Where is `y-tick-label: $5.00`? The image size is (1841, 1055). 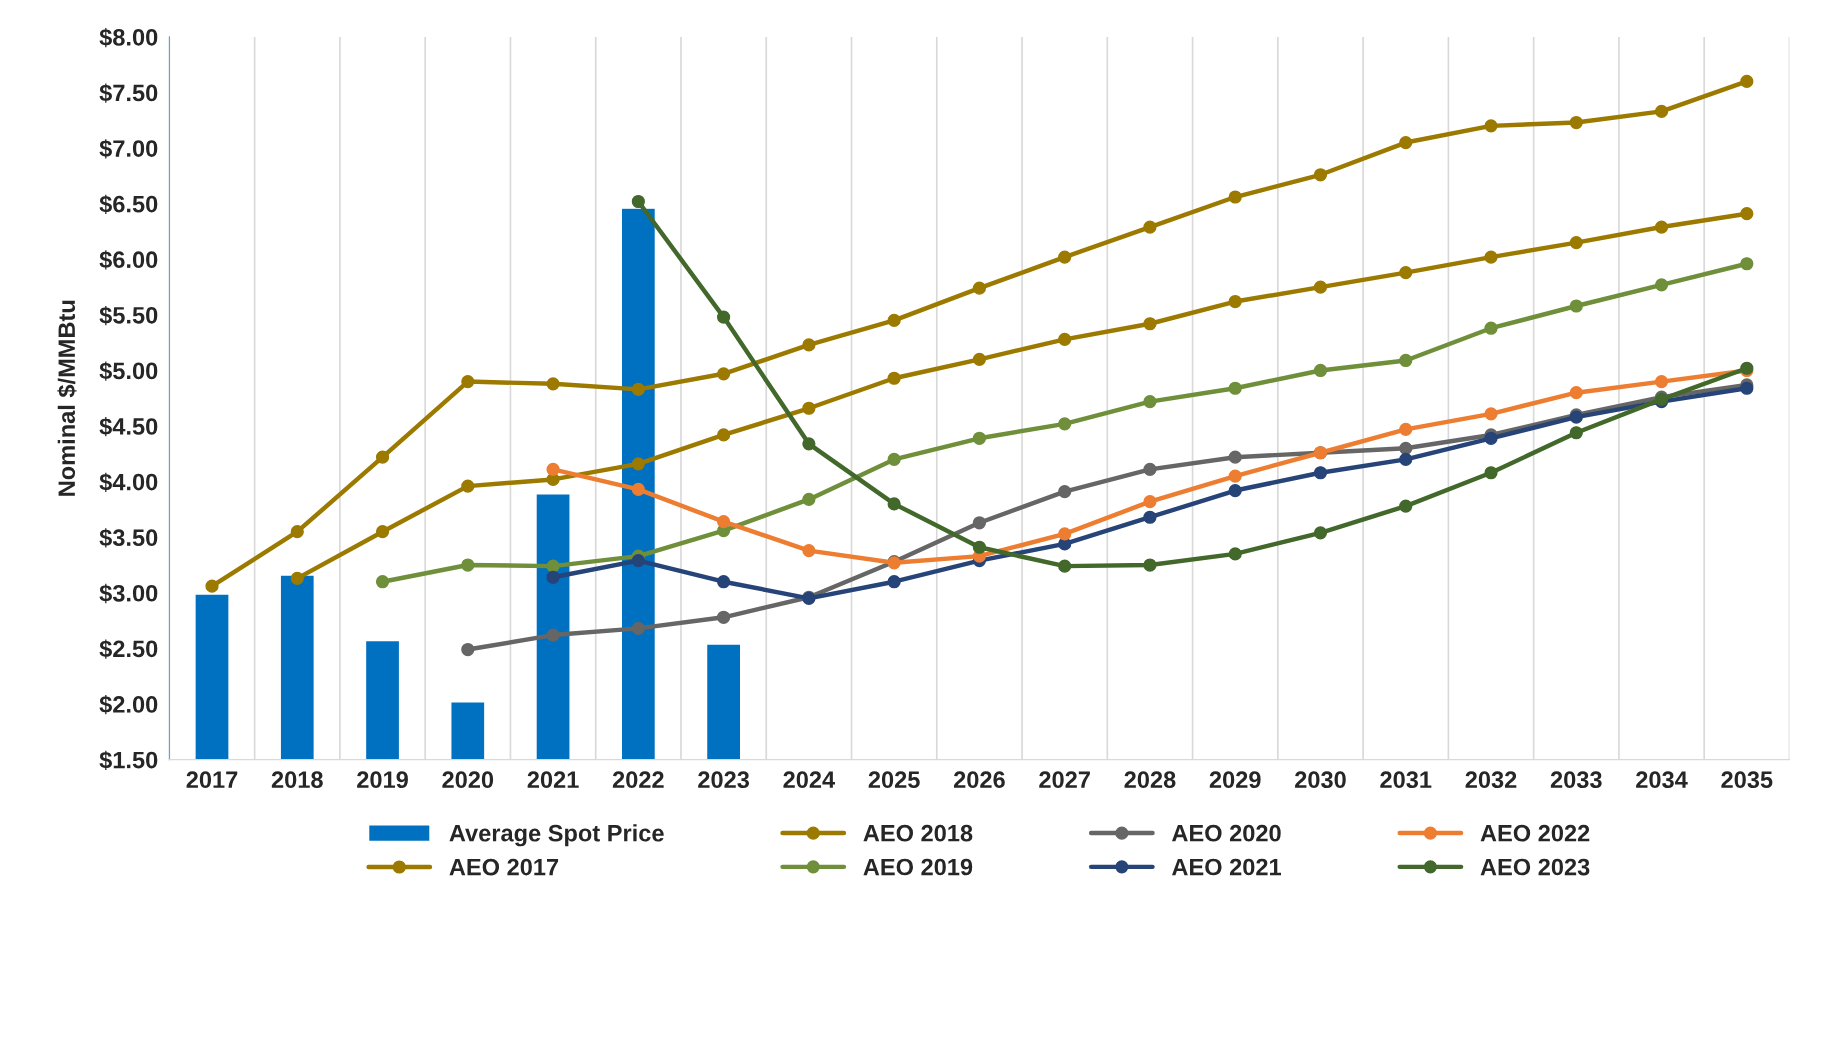
y-tick-label: $5.00 is located at coordinates (128, 371).